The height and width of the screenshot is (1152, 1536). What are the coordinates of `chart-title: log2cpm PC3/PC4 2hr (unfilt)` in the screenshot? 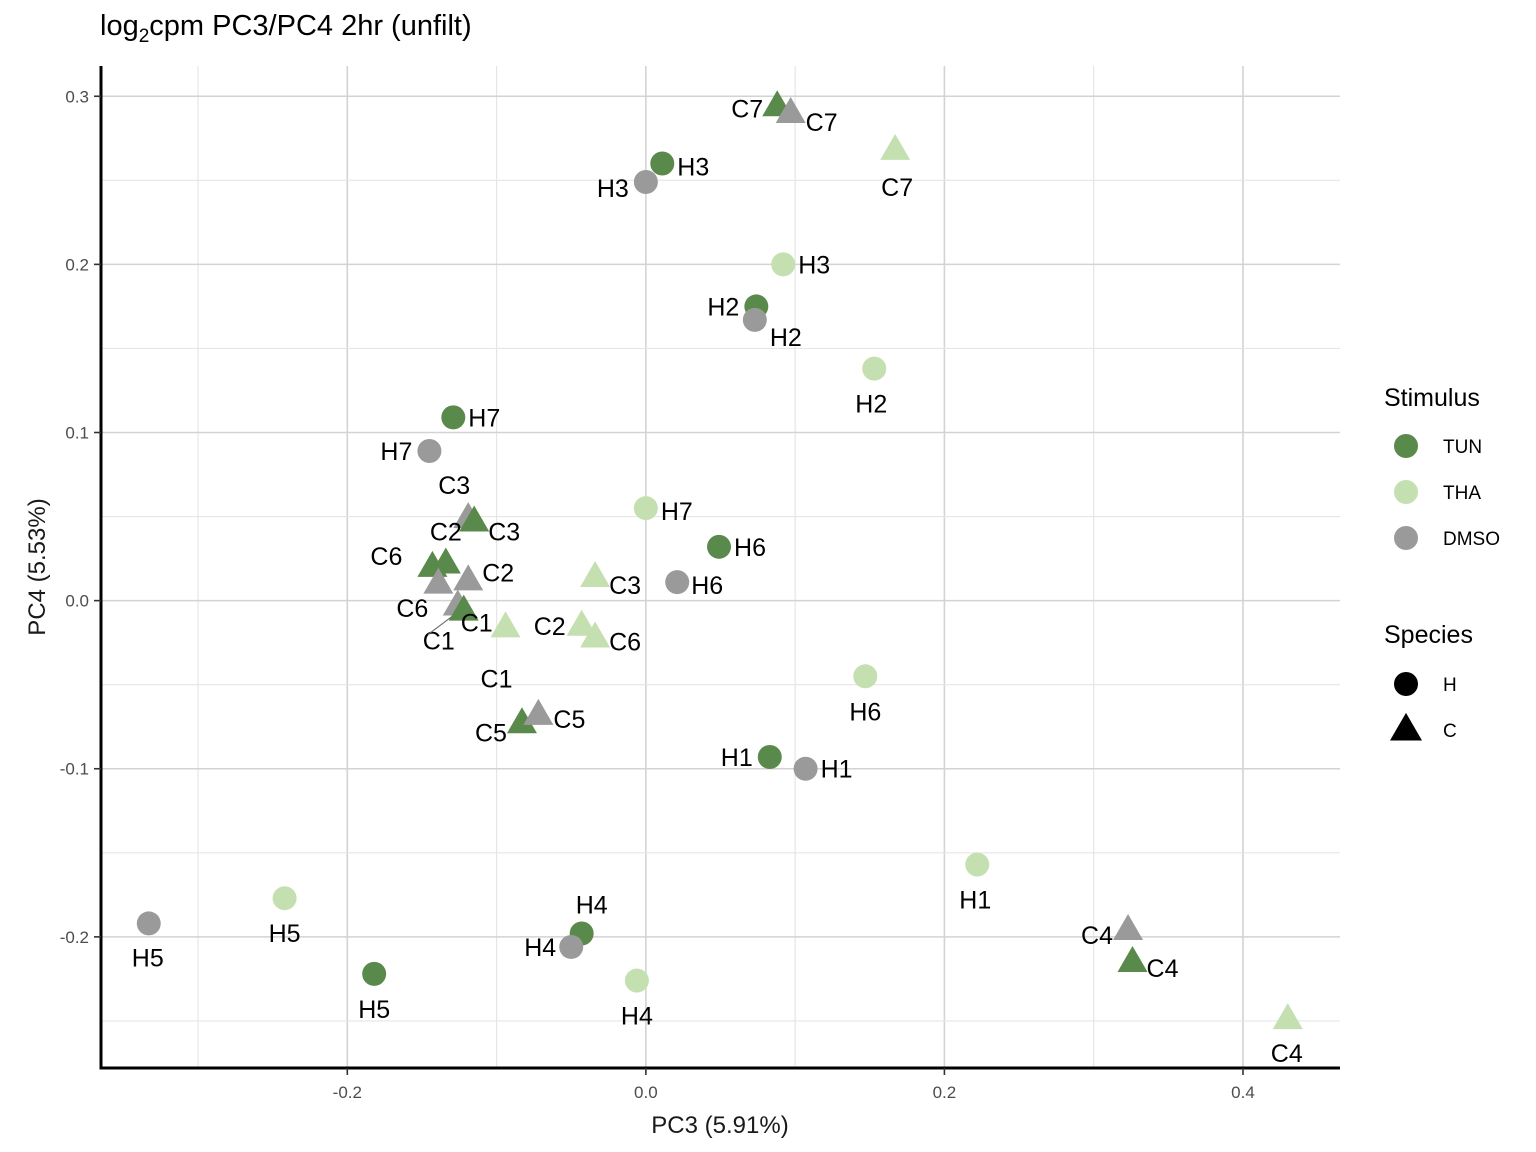 It's located at (286, 28).